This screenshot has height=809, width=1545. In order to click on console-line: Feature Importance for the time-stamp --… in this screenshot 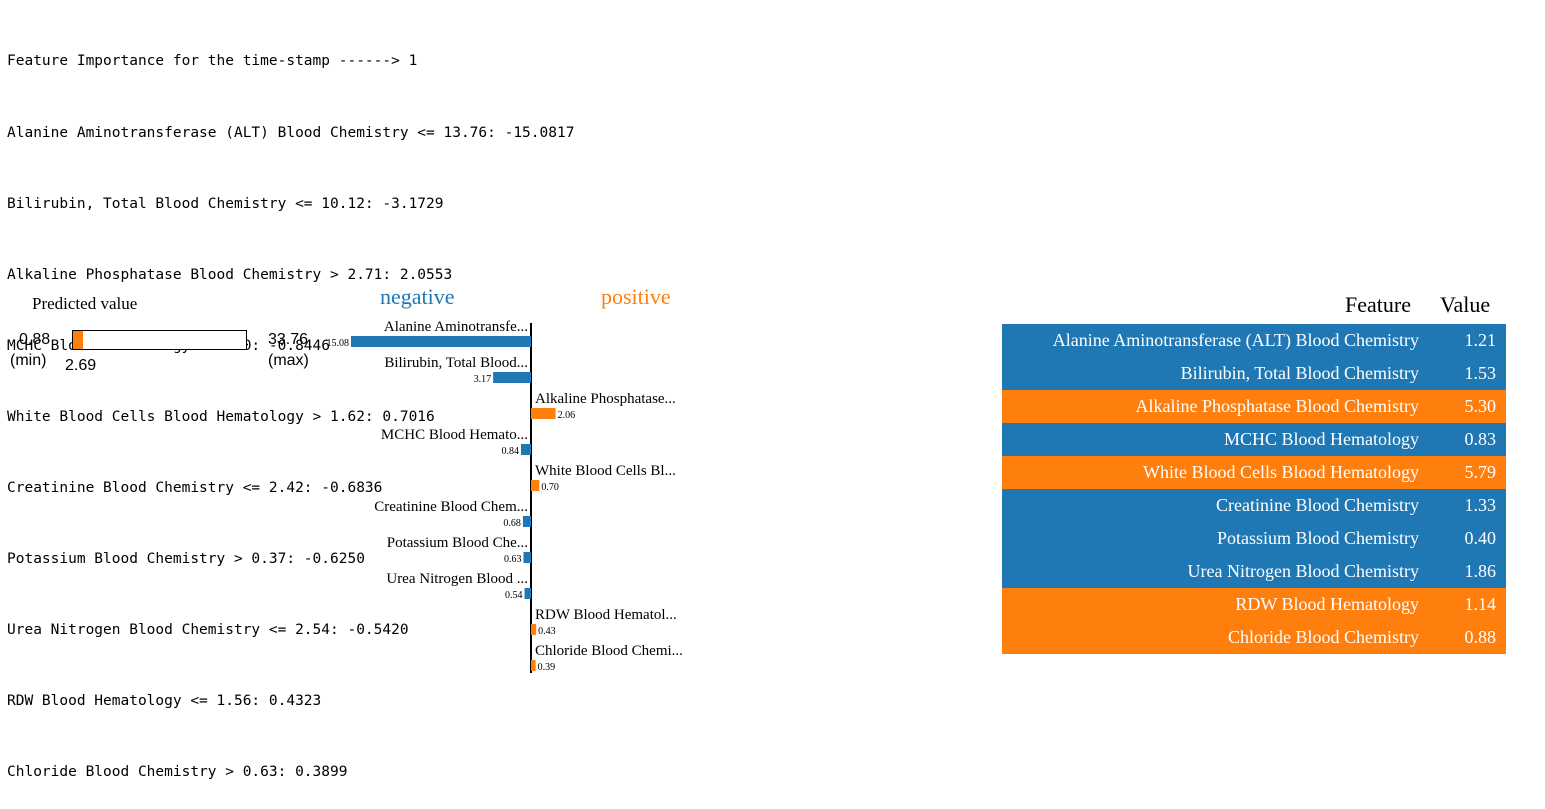, I will do `click(212, 61)`.